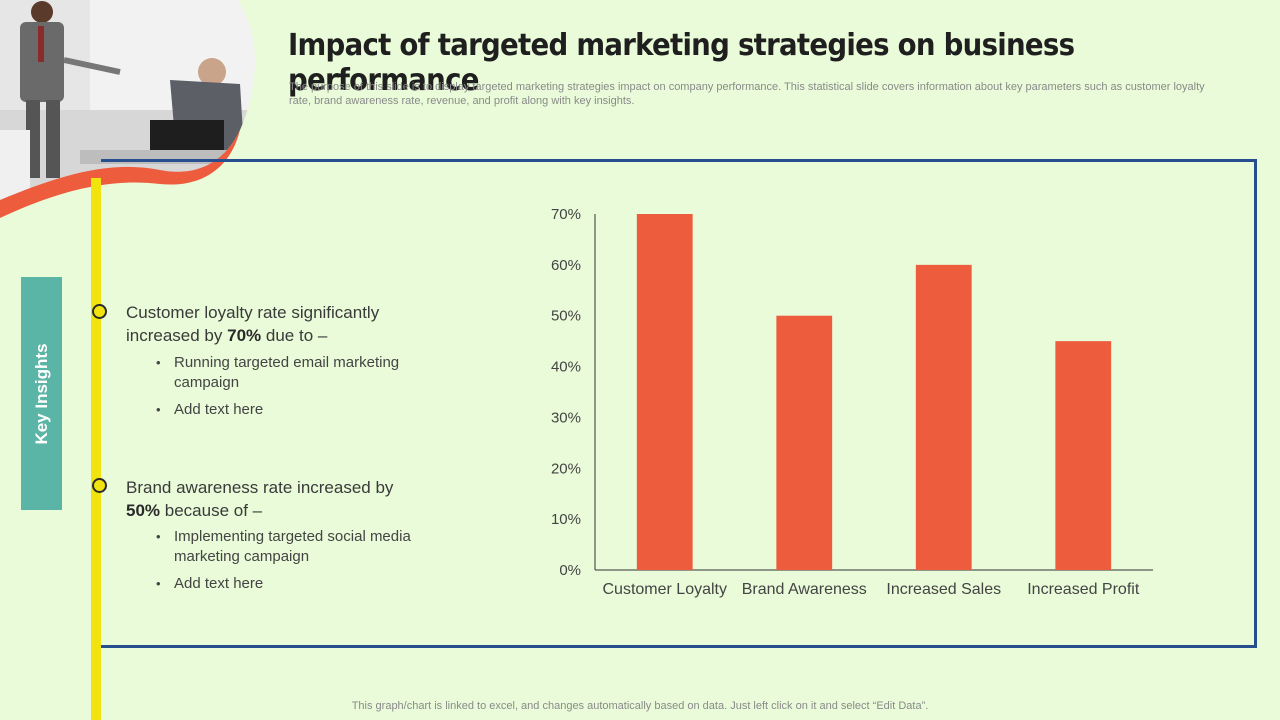 This screenshot has height=720, width=1280. What do you see at coordinates (143, 510) in the screenshot?
I see `insight-2-value: 50%` at bounding box center [143, 510].